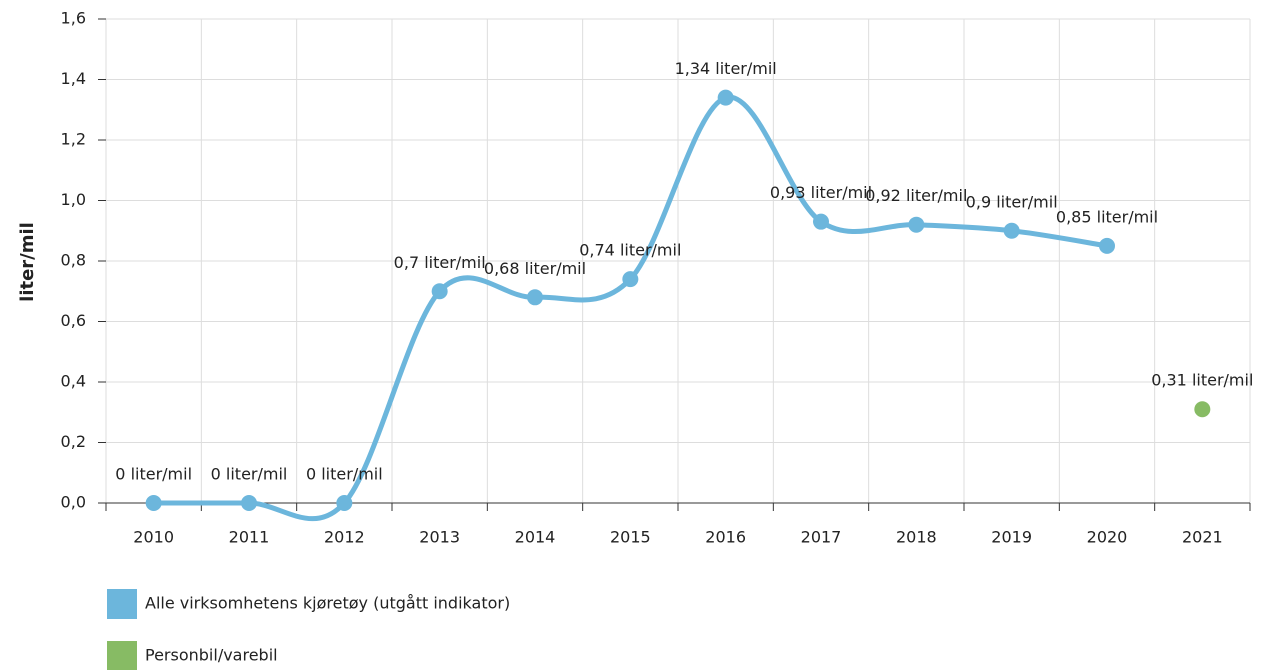 The image size is (1278, 670). I want to click on x-tick-label: 2018, so click(916, 537).